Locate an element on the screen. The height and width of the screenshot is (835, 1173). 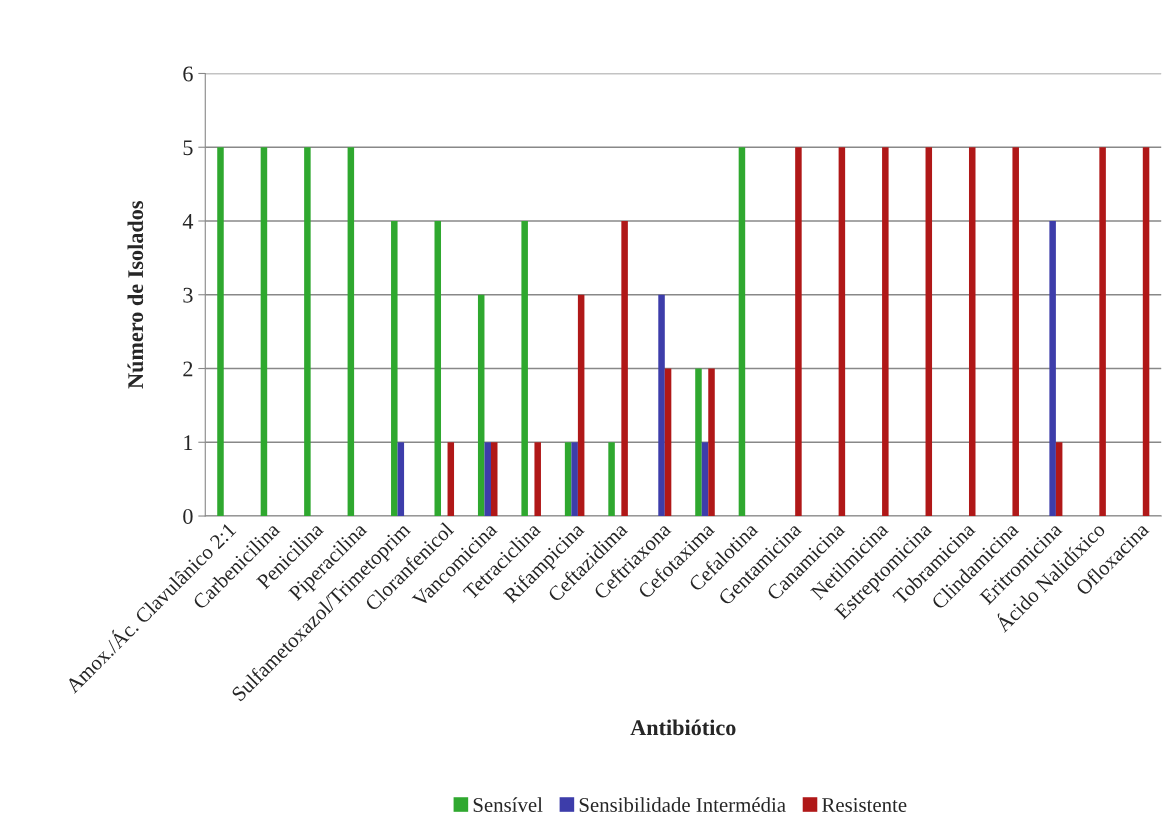
y-tick-label: 0 is located at coordinates (188, 516).